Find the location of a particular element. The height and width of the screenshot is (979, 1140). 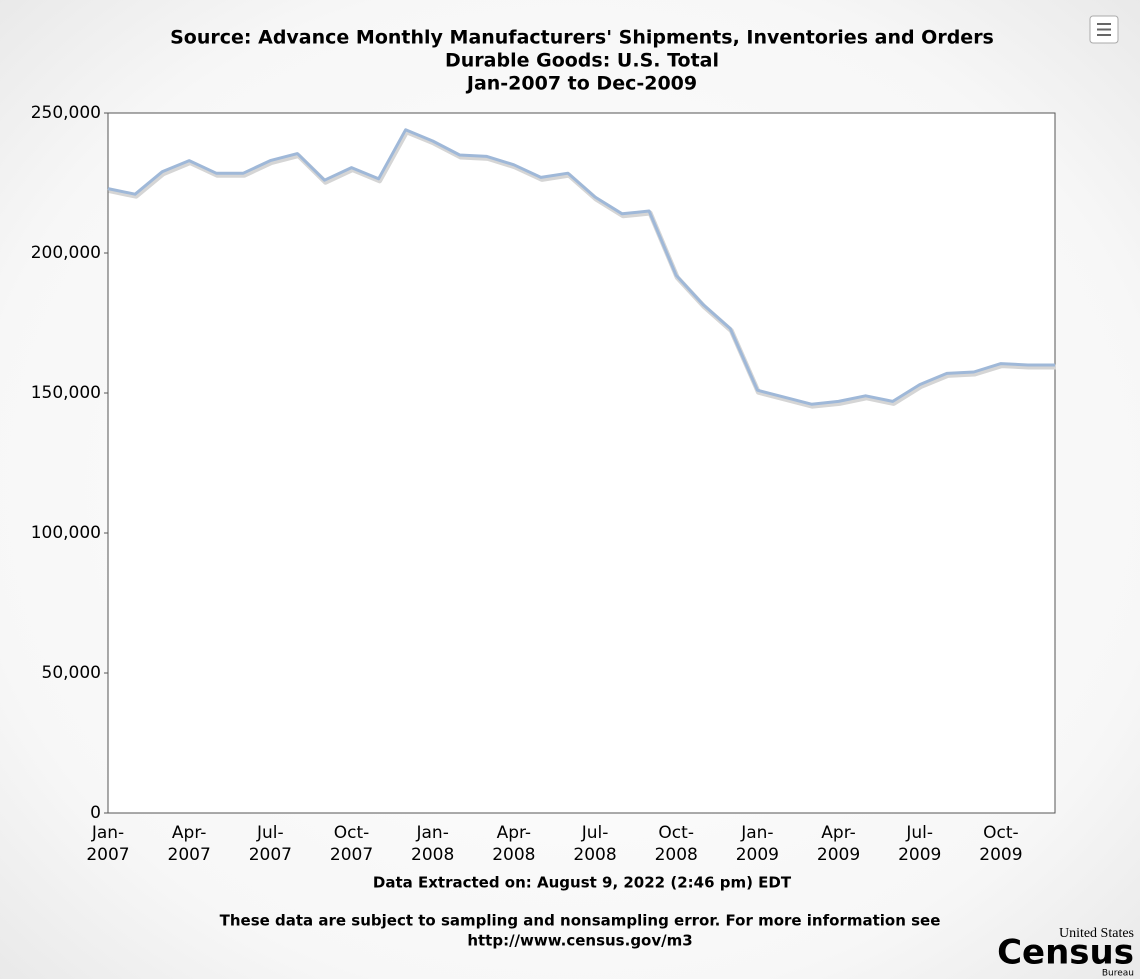

census-logo: United States Census Bureau is located at coordinates (1065, 952).